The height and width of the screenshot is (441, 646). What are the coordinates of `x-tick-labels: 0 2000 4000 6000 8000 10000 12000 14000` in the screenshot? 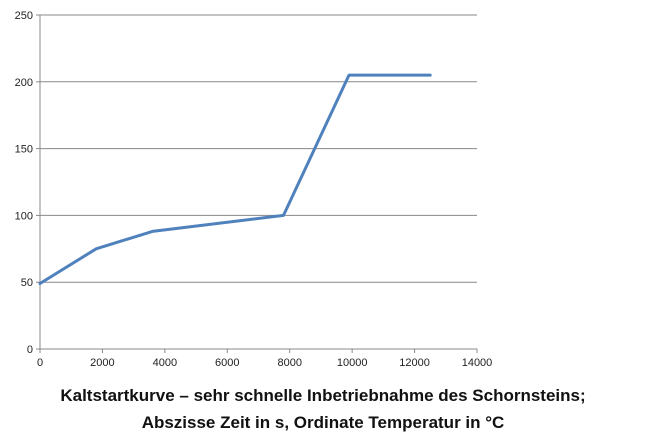 It's located at (264, 363).